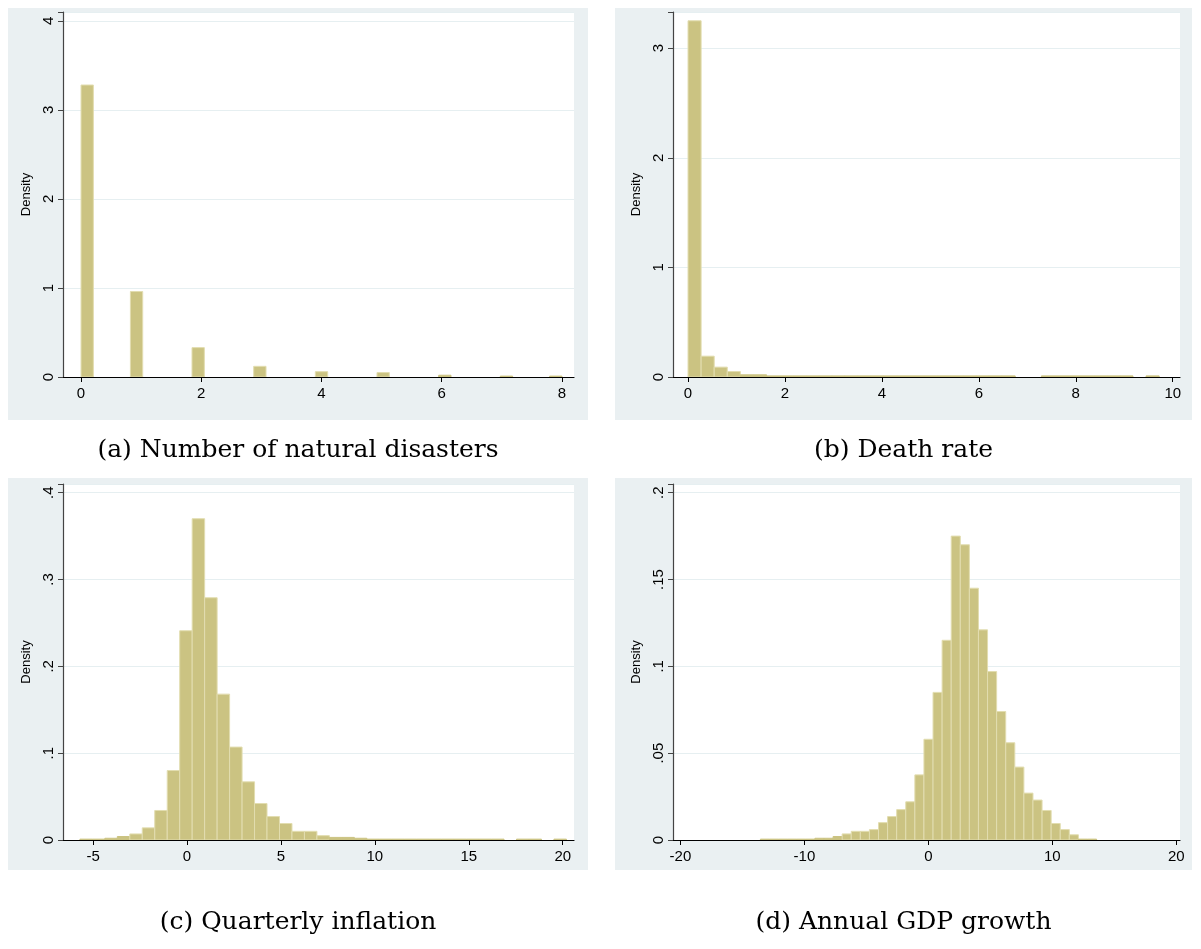 This screenshot has height=949, width=1201. What do you see at coordinates (469, 855) in the screenshot?
I see `x-tick-label: 15` at bounding box center [469, 855].